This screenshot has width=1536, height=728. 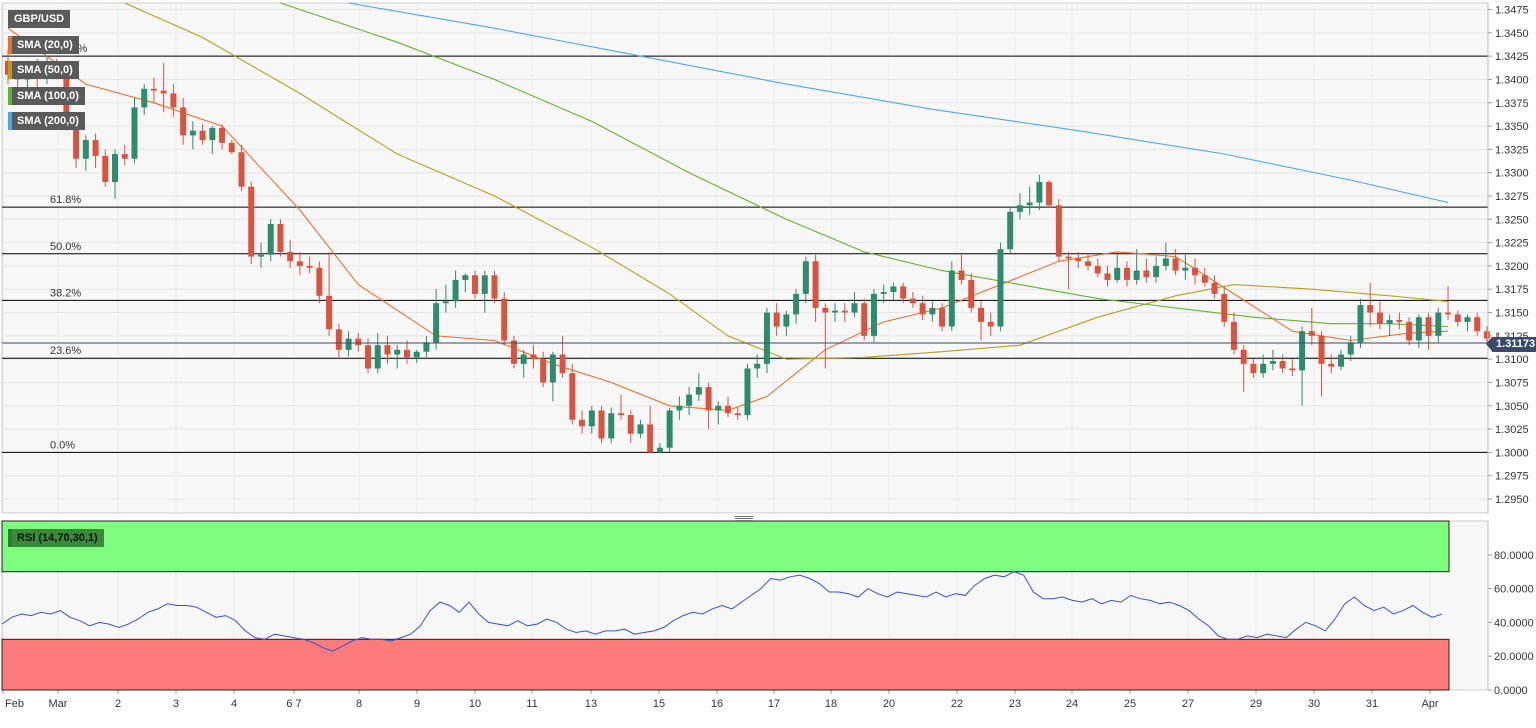 I want to click on legend-sma-50: SMA (50,0), so click(x=43, y=70).